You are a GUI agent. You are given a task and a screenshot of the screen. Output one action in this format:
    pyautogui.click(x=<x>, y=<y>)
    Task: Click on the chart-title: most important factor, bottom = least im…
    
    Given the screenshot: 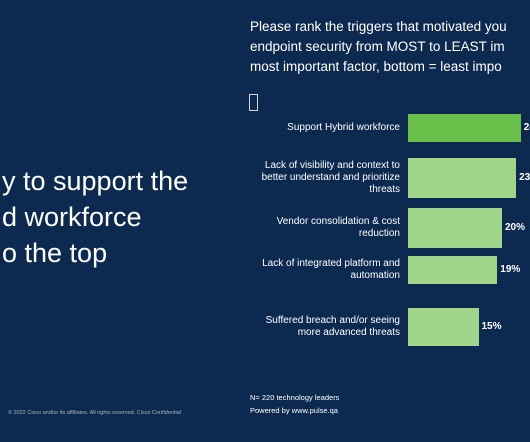 What is the action you would take?
    pyautogui.click(x=376, y=66)
    